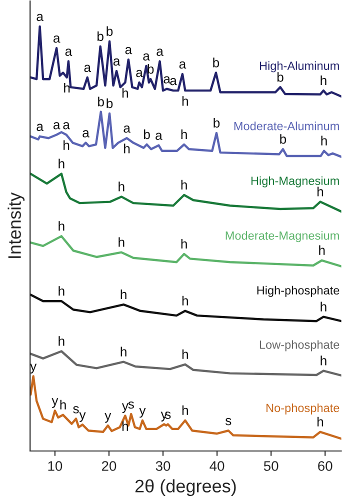 The image size is (342, 500). I want to click on x-tick-label: 60, so click(325, 466).